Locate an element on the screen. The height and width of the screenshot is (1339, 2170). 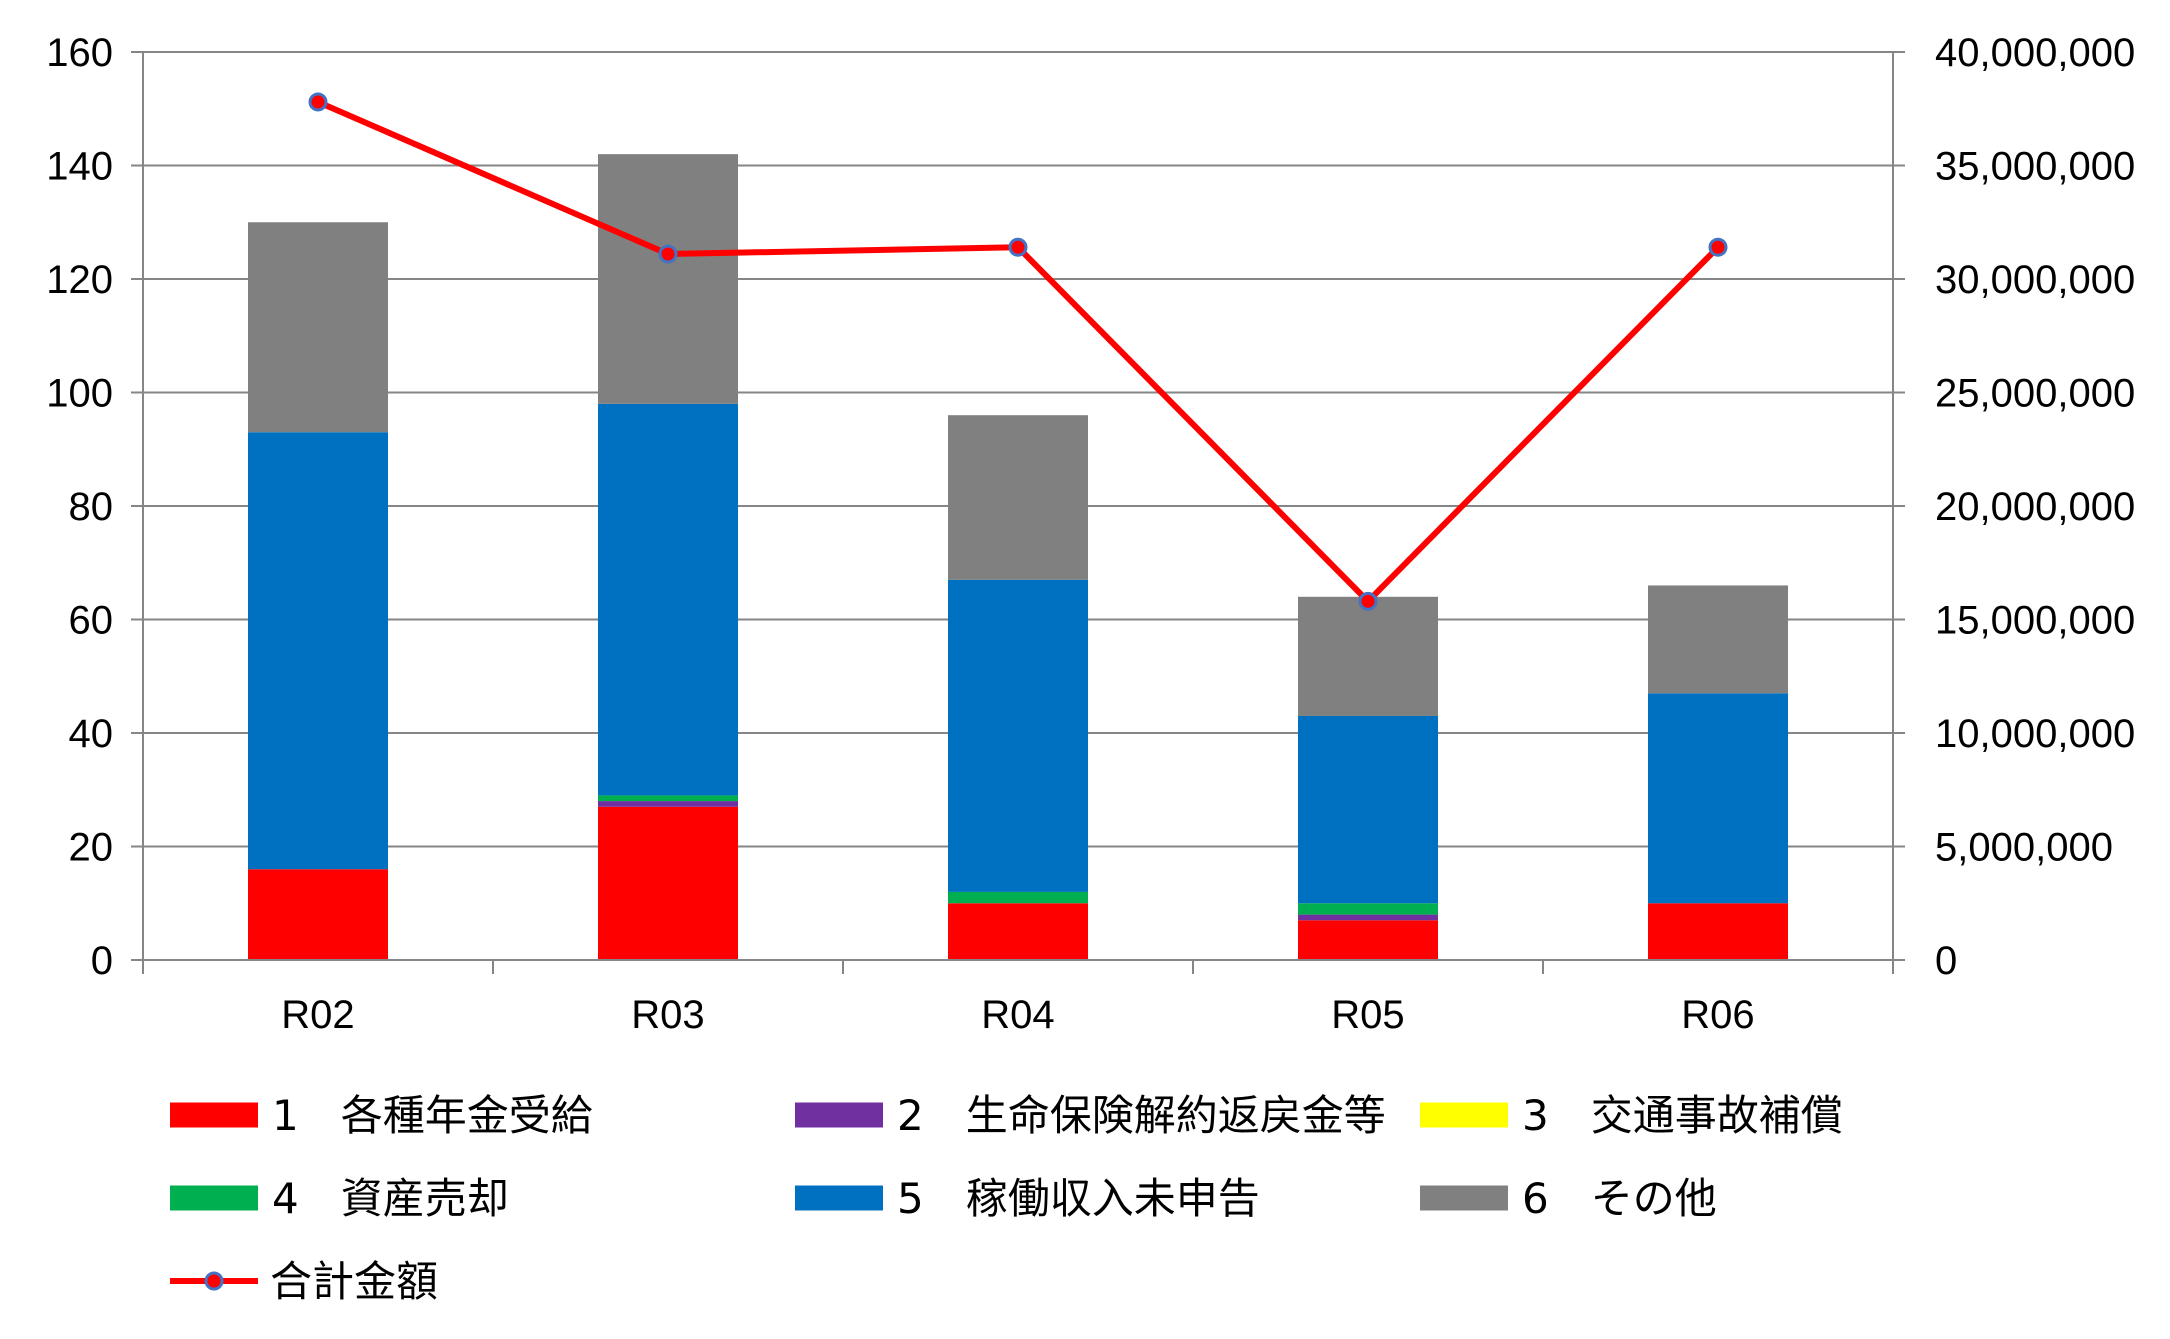
legend-label-1: 1 各種年金受給 is located at coordinates (432, 1115).